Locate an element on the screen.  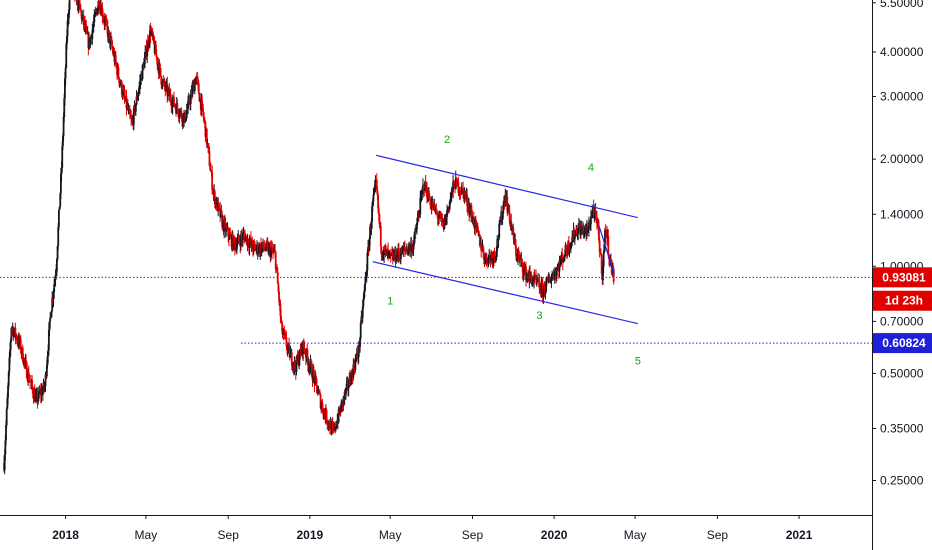
time-tick-label: Sep is located at coordinates (473, 535).